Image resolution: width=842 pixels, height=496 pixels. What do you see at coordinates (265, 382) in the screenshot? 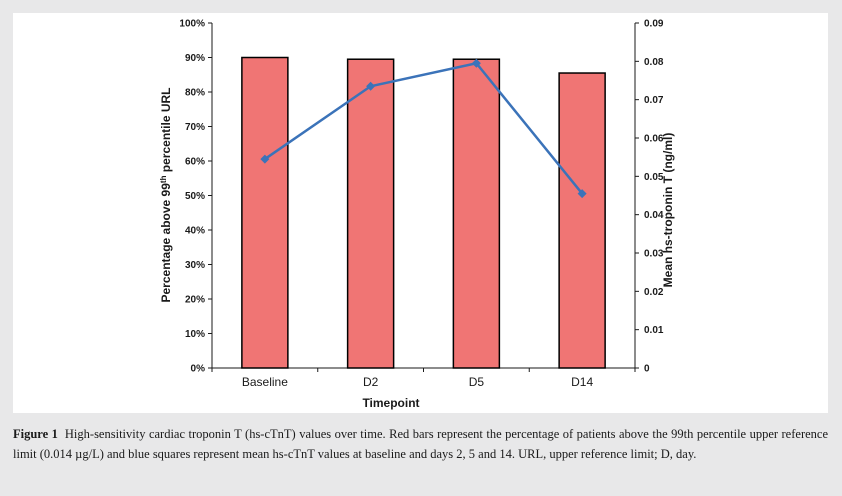
I see `x-tick-label: Baseline` at bounding box center [265, 382].